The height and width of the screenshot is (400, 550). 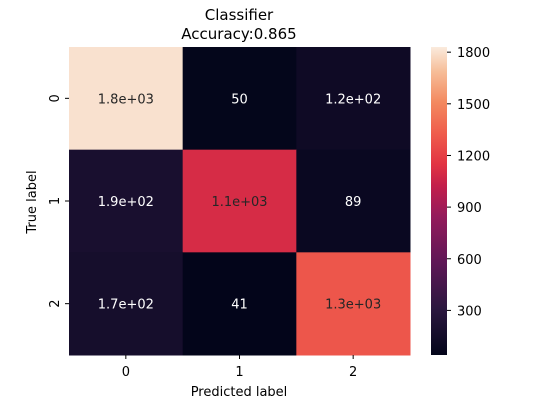 I want to click on y-tick-label: 1, so click(x=55, y=201).